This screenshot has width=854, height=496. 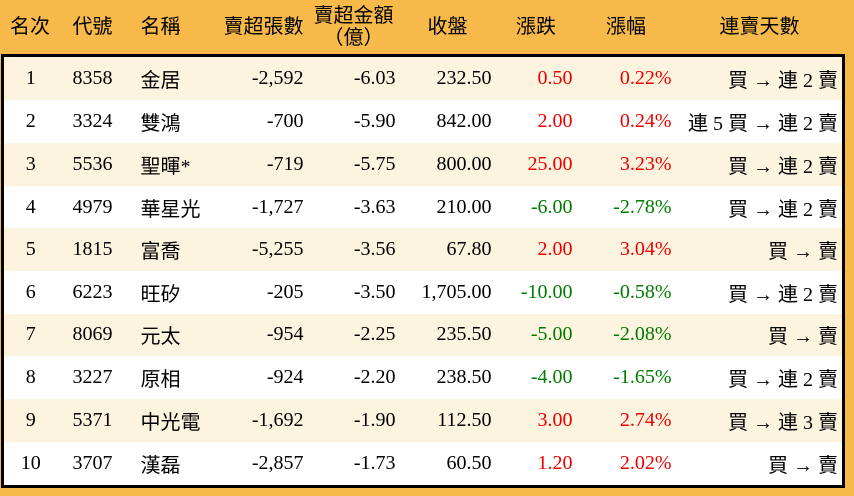 I want to click on rank-cell: 8, so click(x=30, y=377).